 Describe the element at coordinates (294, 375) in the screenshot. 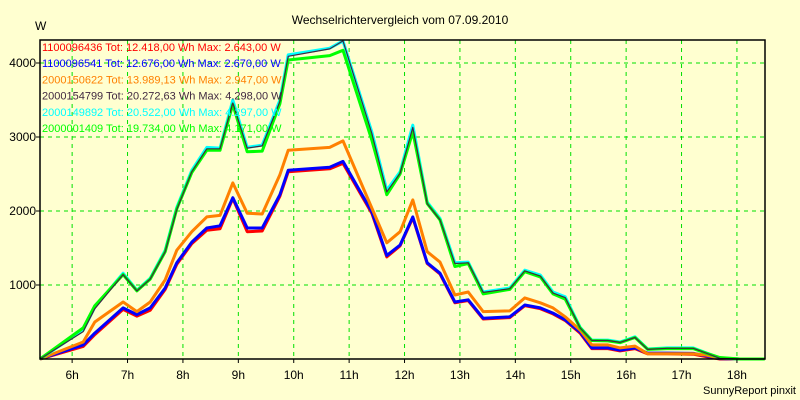

I see `x-tick-label: 10h` at that location.